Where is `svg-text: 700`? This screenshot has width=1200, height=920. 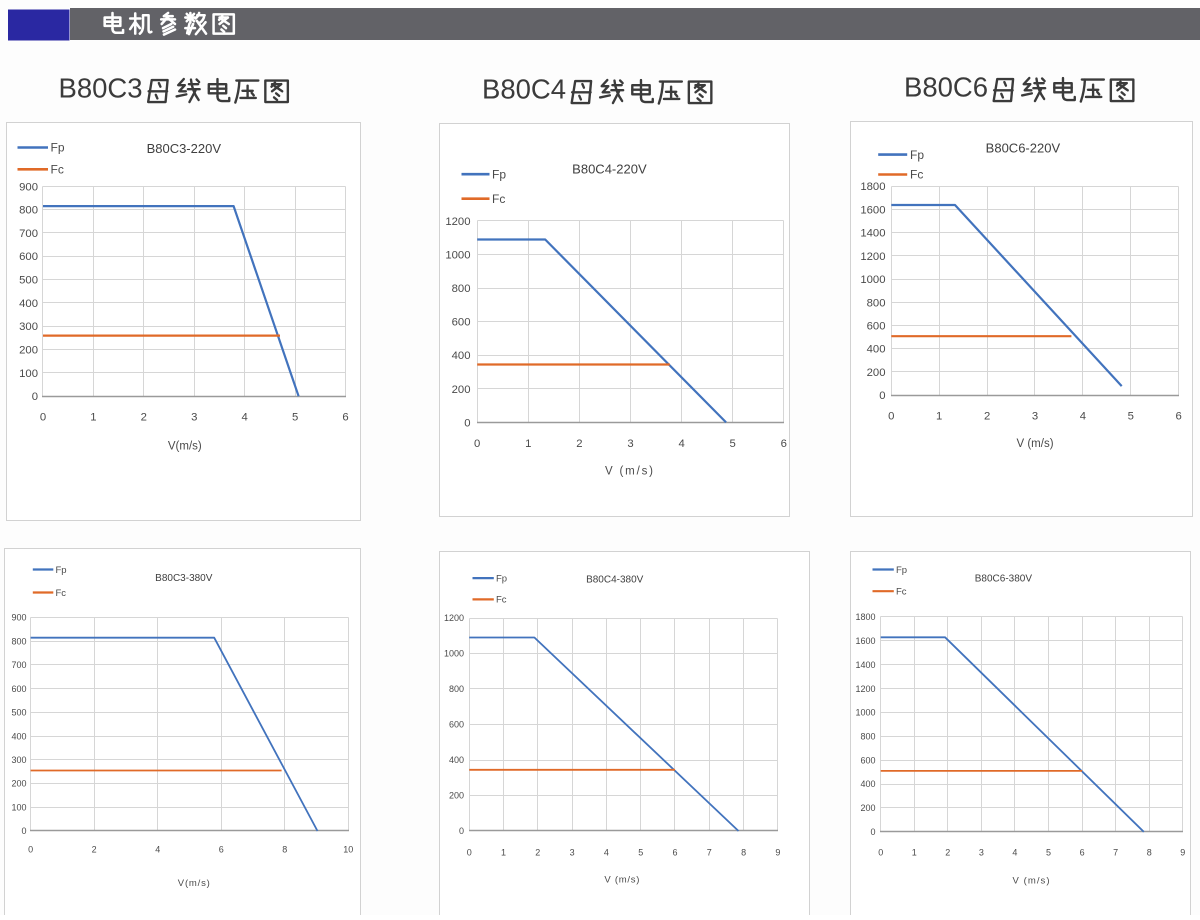
svg-text: 700 is located at coordinates (28, 234).